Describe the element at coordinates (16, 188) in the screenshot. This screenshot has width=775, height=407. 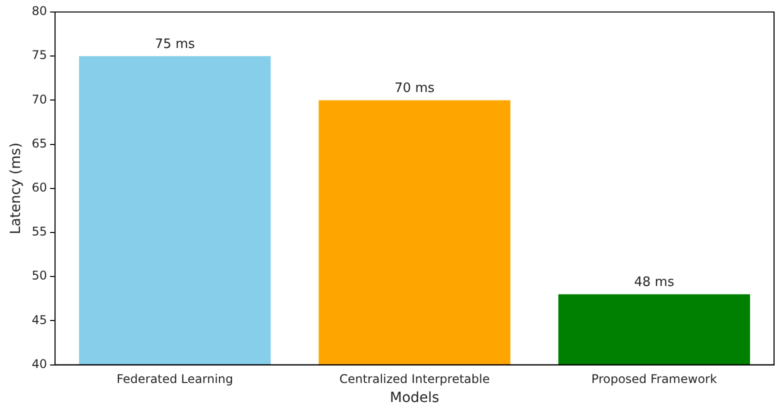
I see `y-axis-title: Latency (ms)` at that location.